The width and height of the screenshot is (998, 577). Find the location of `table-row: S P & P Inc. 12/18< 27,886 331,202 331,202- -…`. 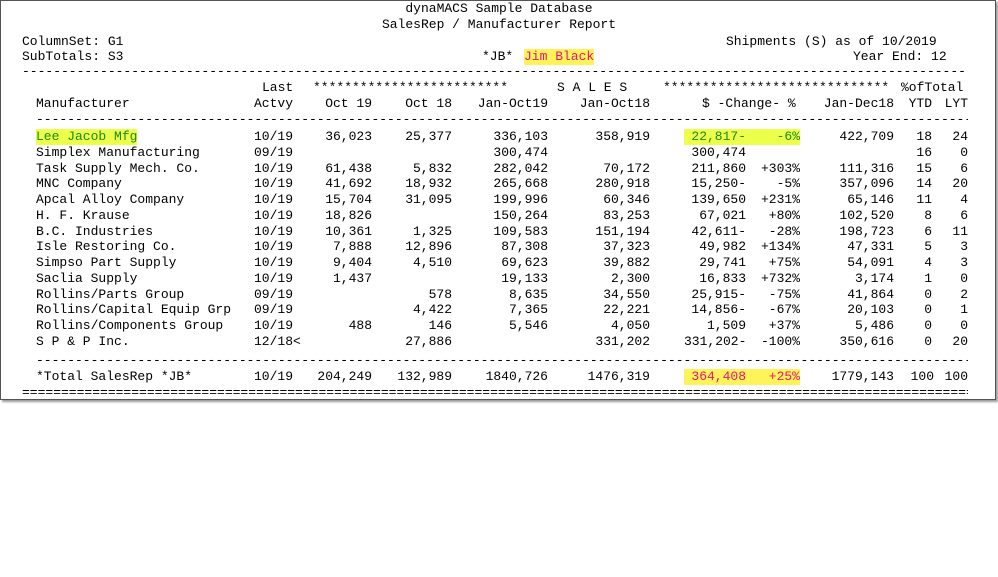

table-row: S P & P Inc. 12/18< 27,886 331,202 331,202- -… is located at coordinates (499, 342).